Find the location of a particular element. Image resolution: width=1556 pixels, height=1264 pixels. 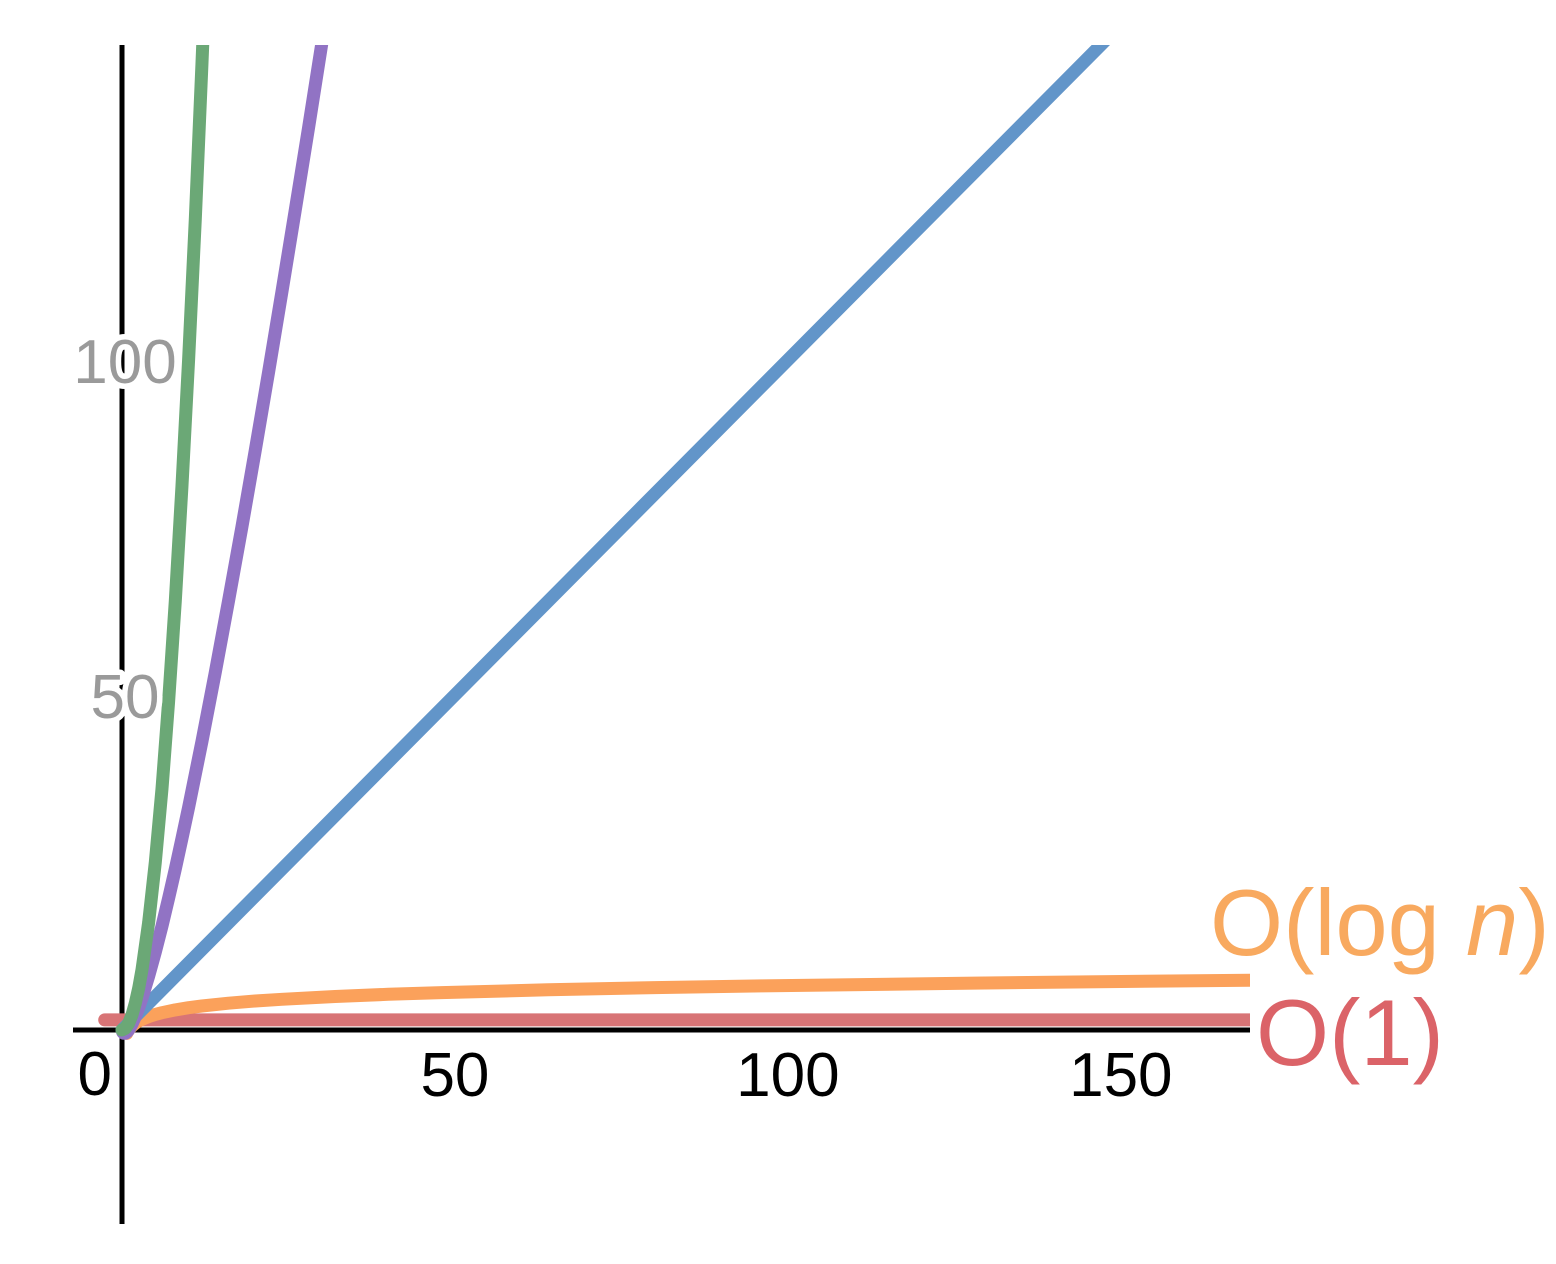

x-tick-label-50: 50 is located at coordinates (454, 1075).